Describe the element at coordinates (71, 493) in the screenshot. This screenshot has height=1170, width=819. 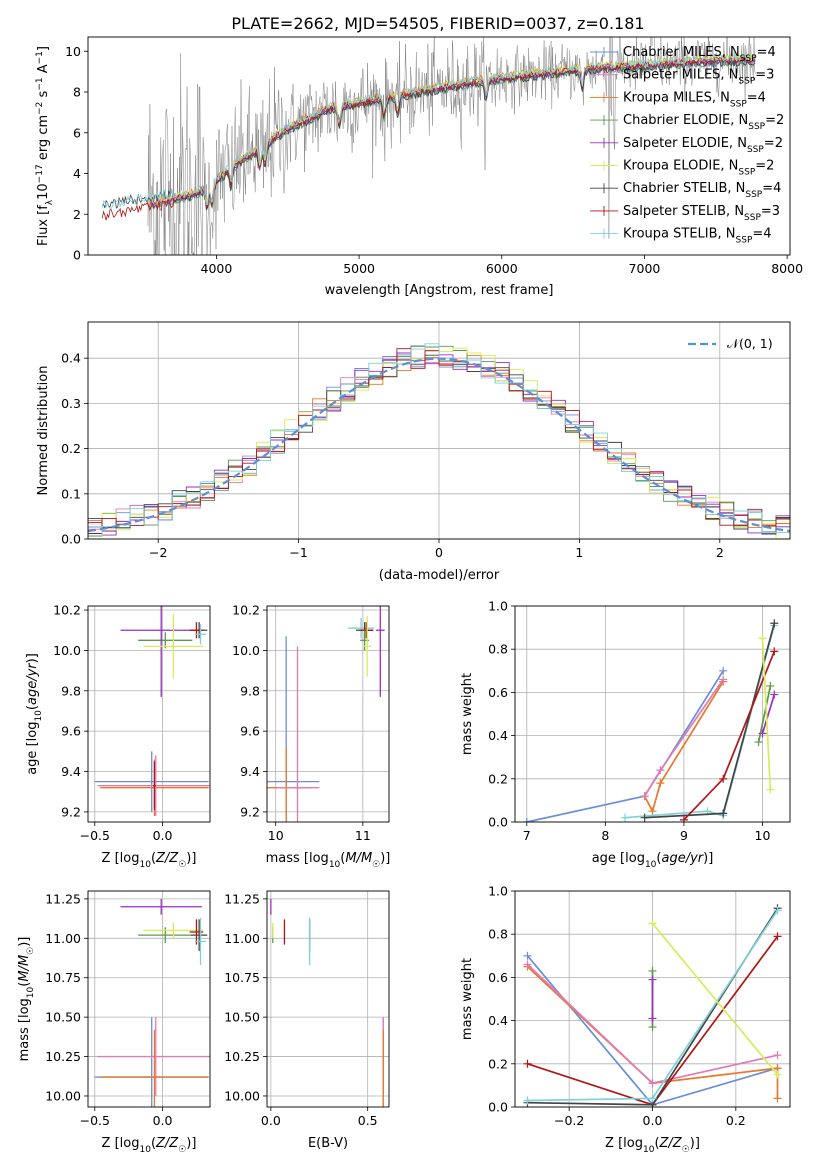
I see `y-tick-label: 0.1` at that location.